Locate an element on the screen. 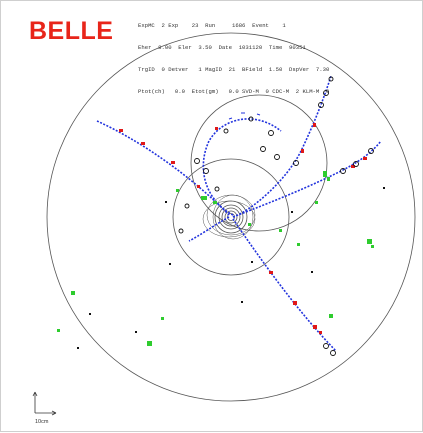  track-right is located at coordinates (307, 179).